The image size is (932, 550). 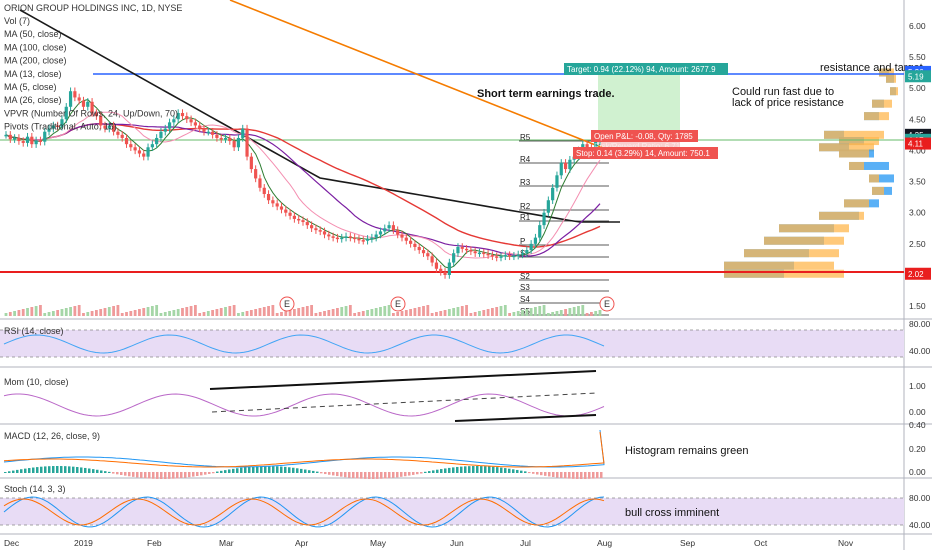 What do you see at coordinates (916, 76) in the screenshot?
I see `price-badge-label: 5.19` at bounding box center [916, 76].